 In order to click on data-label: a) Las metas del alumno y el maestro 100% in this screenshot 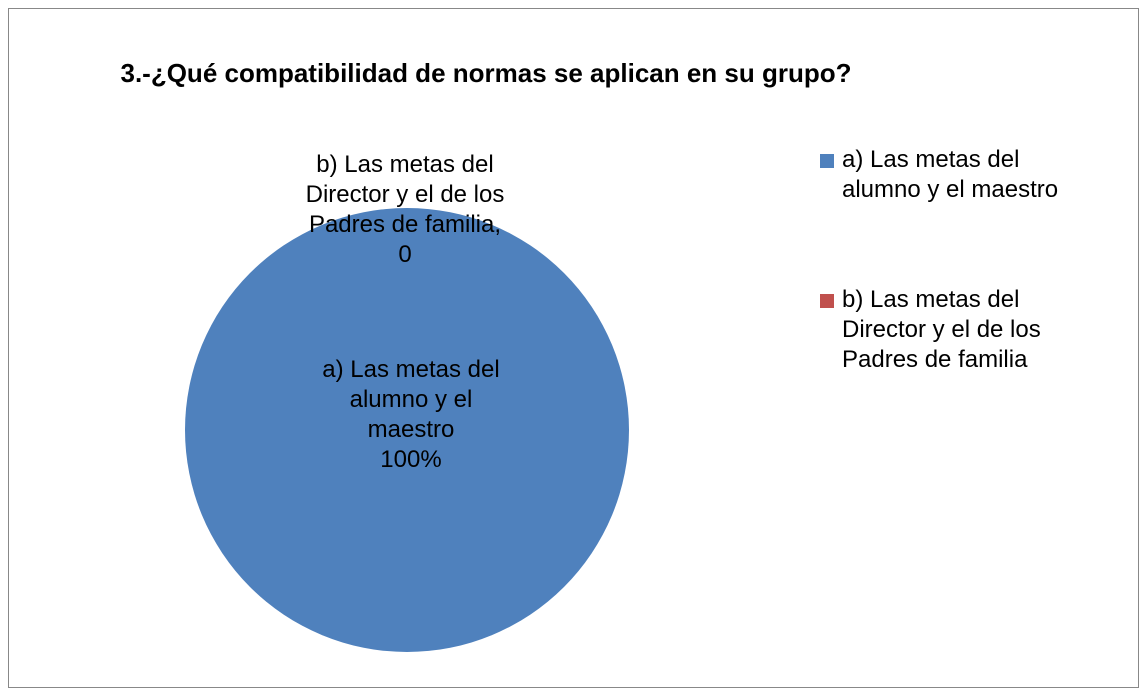, I will do `click(411, 415)`.